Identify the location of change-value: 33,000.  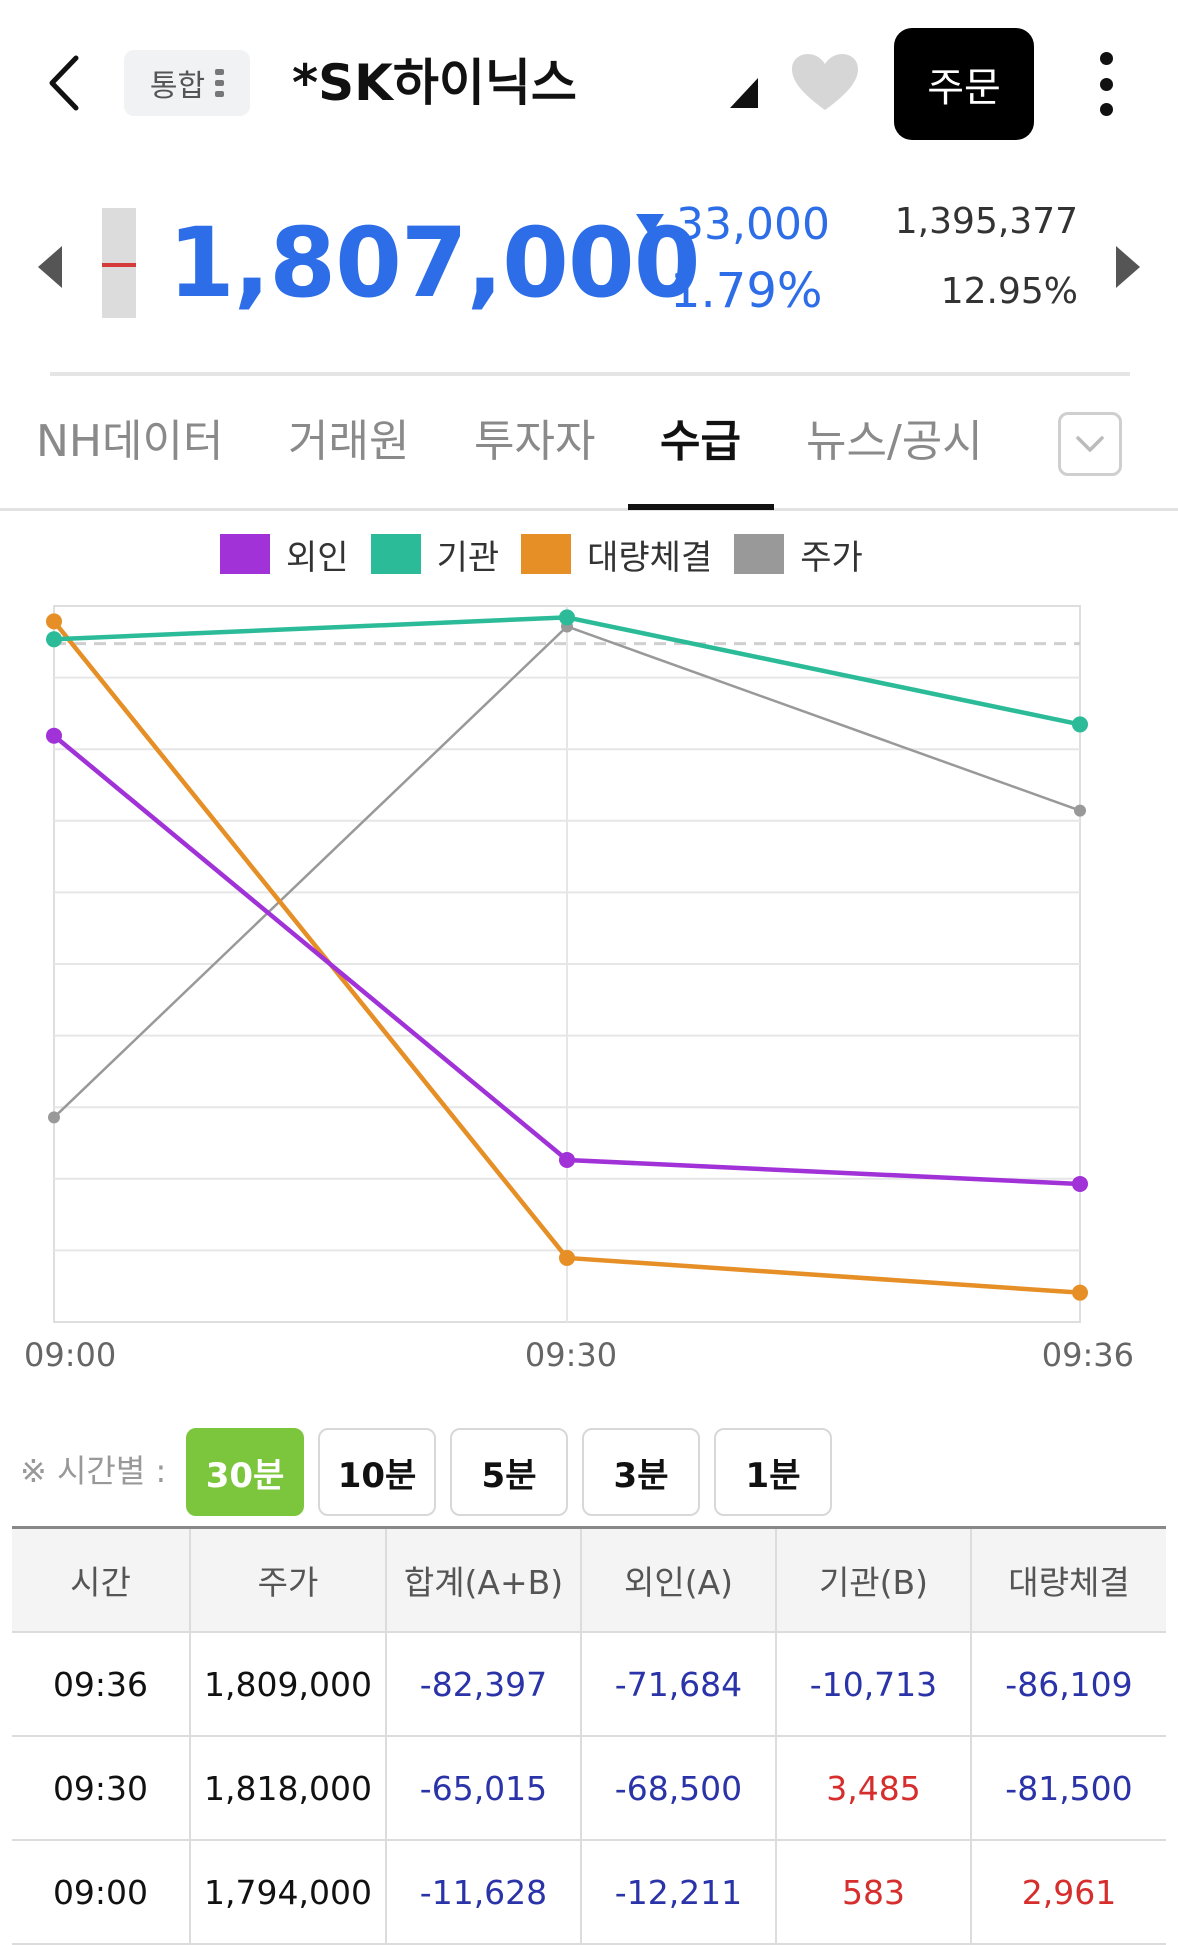
(753, 224).